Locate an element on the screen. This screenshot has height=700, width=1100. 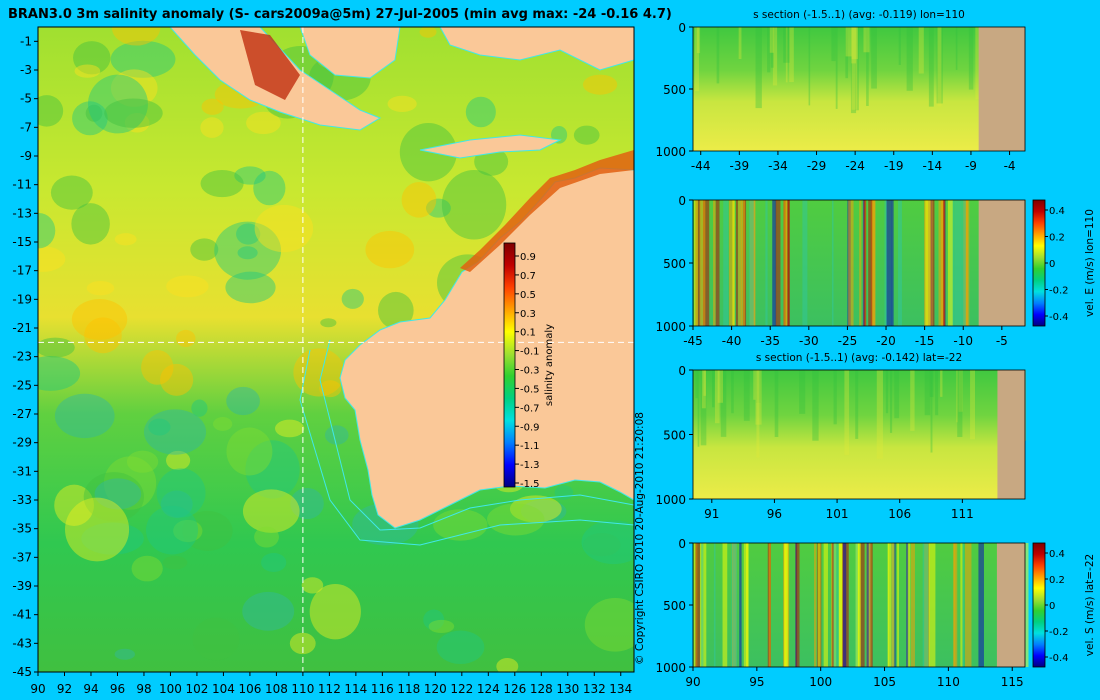
section-colorbar-tick-label: -0.2 is located at coordinates (1059, 291).